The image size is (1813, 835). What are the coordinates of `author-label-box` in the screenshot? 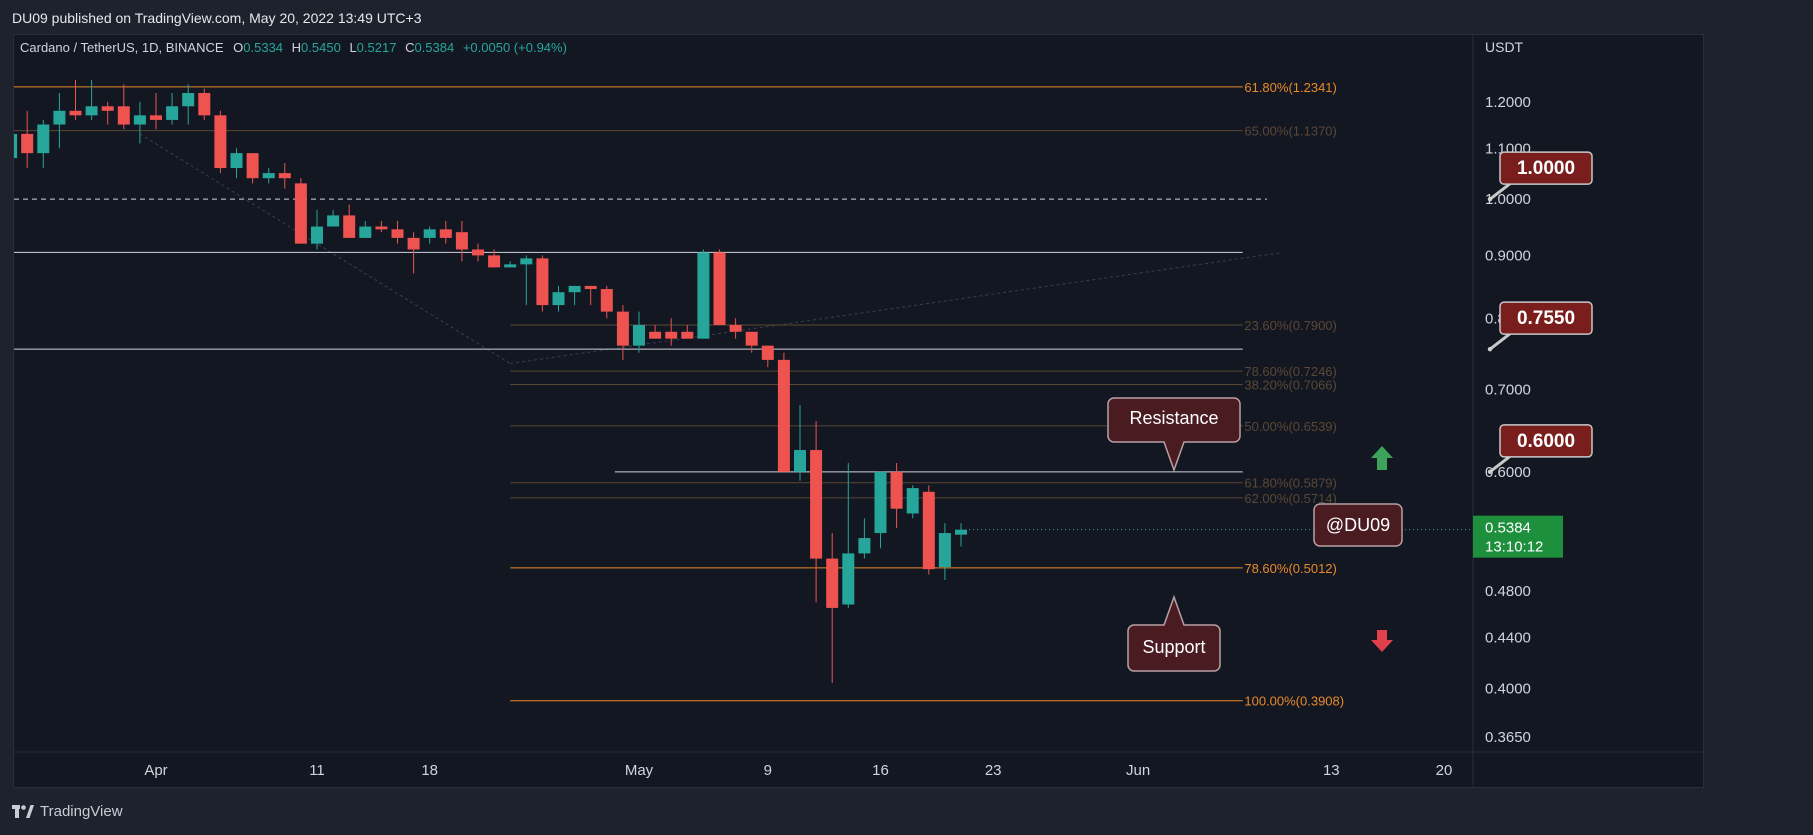 It's located at (1358, 525).